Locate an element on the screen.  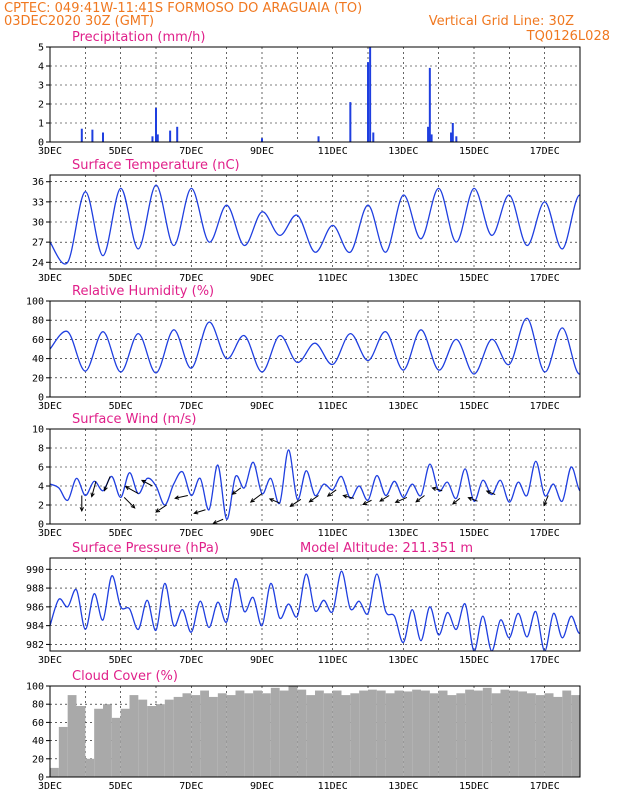
rh-series-line is located at coordinates (315, 346).